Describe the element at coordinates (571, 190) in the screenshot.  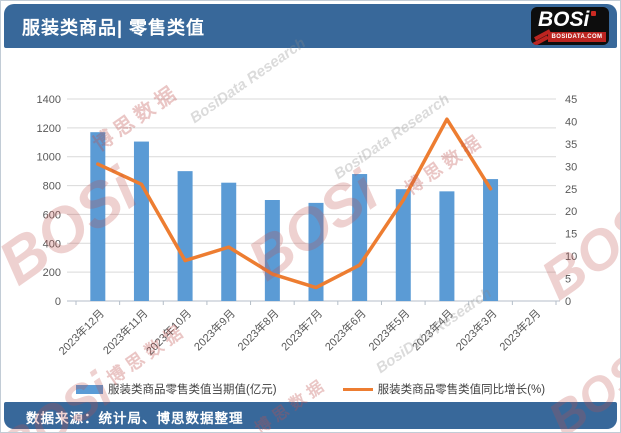
I see `right-axis-label: 25` at that location.